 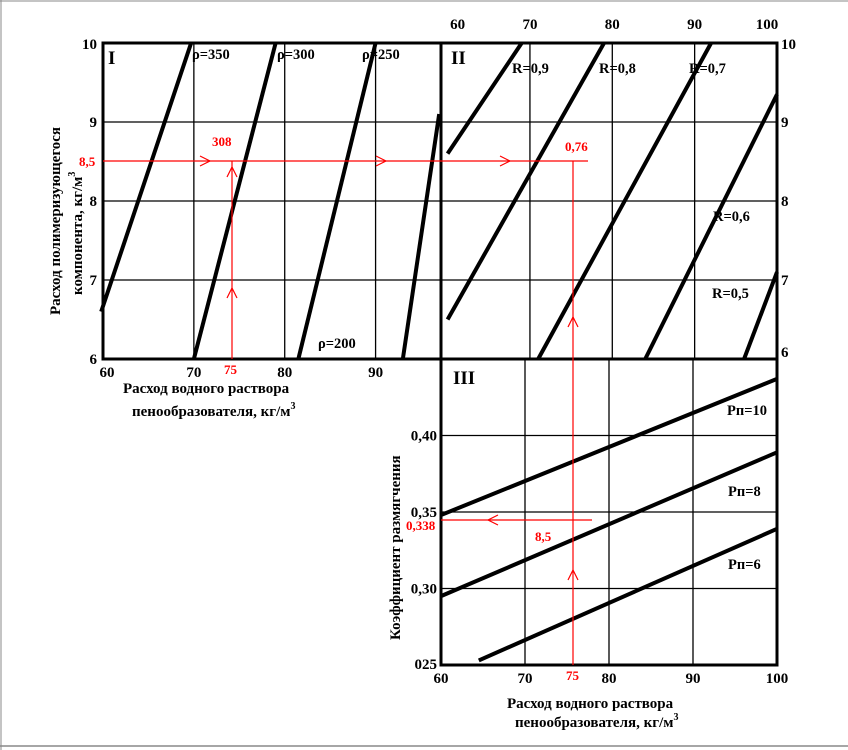 I want to click on tick-label-p3-y: 0,30, so click(x=424, y=590).